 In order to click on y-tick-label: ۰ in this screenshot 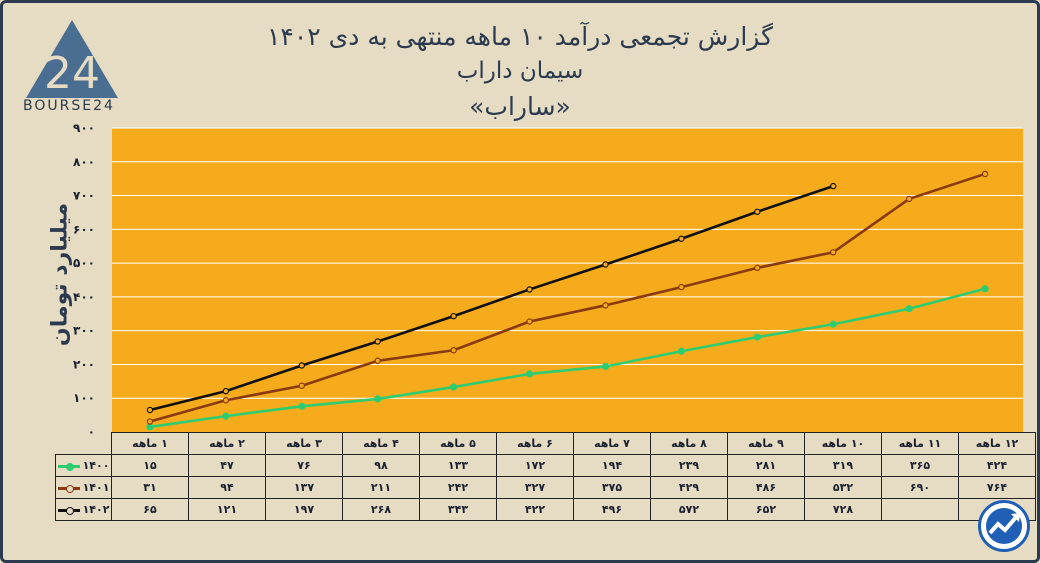, I will do `click(91, 432)`.